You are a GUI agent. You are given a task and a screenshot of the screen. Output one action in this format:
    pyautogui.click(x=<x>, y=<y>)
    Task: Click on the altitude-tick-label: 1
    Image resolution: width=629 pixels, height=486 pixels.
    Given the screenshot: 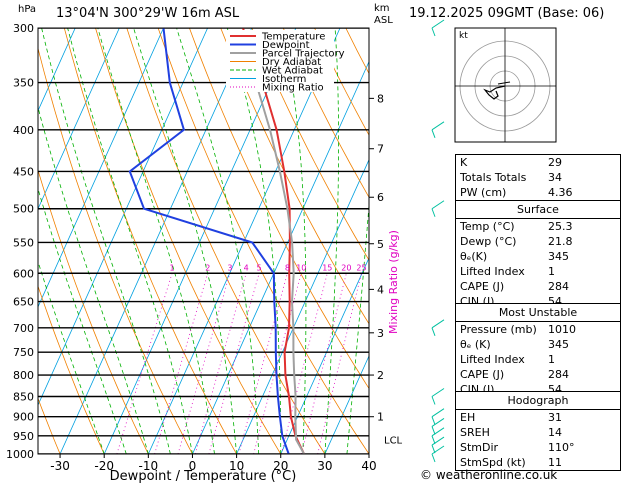 What is the action you would take?
    pyautogui.click(x=380, y=417)
    